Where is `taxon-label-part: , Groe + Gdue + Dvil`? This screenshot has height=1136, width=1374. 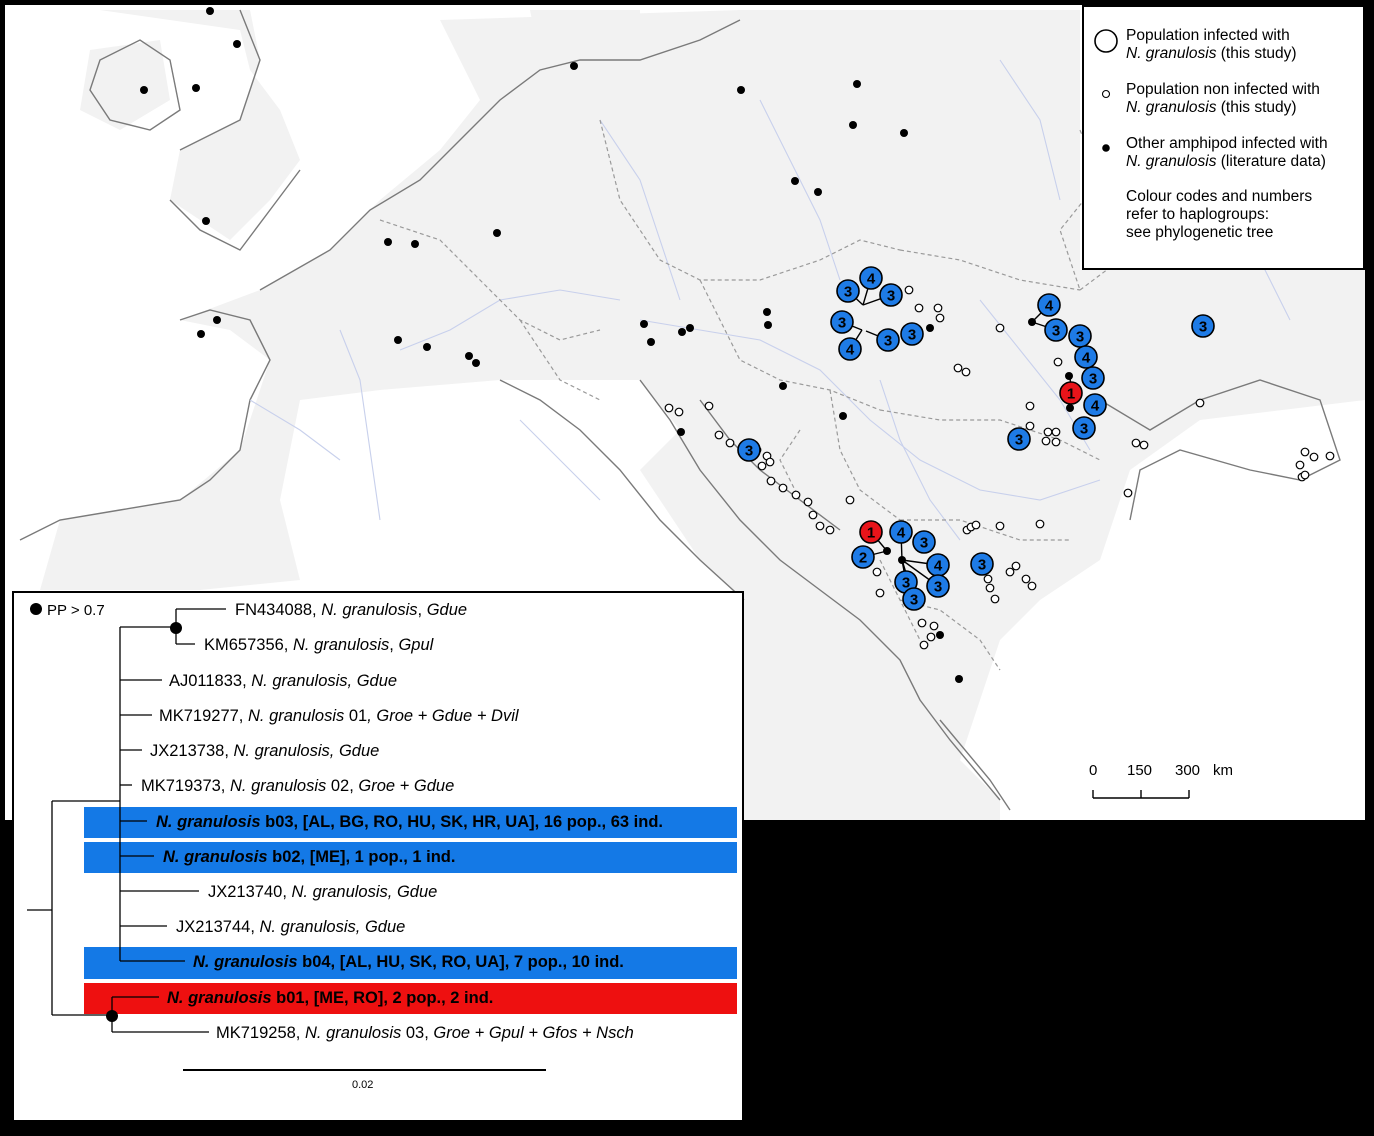
taxon-label-part: , Groe + Gdue + Dvil is located at coordinates (443, 716).